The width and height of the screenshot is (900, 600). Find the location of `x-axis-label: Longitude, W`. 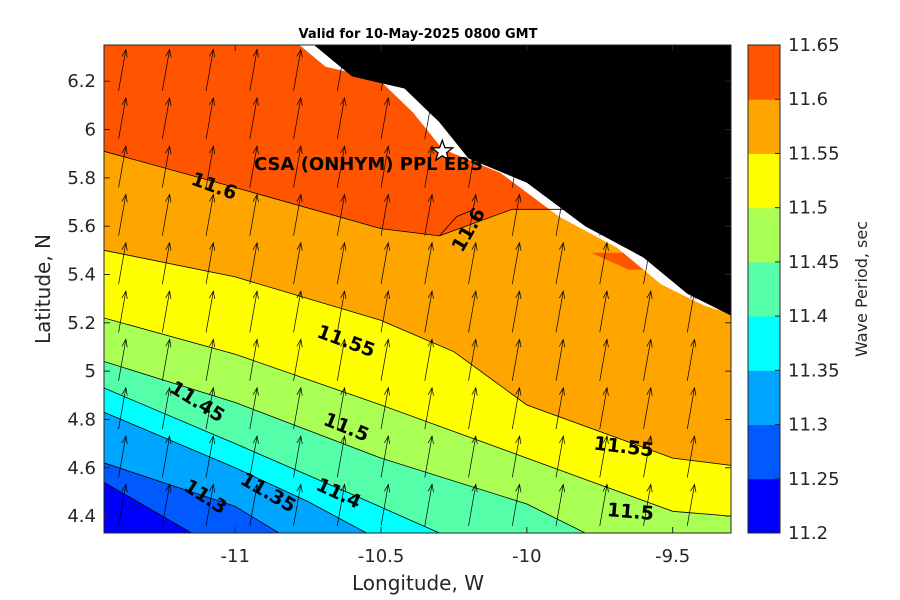

x-axis-label: Longitude, W is located at coordinates (418, 583).